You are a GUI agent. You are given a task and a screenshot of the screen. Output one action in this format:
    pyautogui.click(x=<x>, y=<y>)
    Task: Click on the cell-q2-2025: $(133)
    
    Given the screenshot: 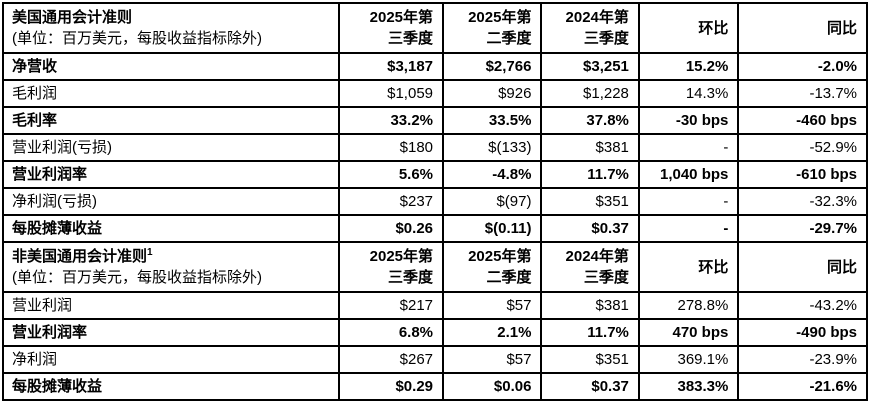 What is the action you would take?
    pyautogui.click(x=492, y=147)
    